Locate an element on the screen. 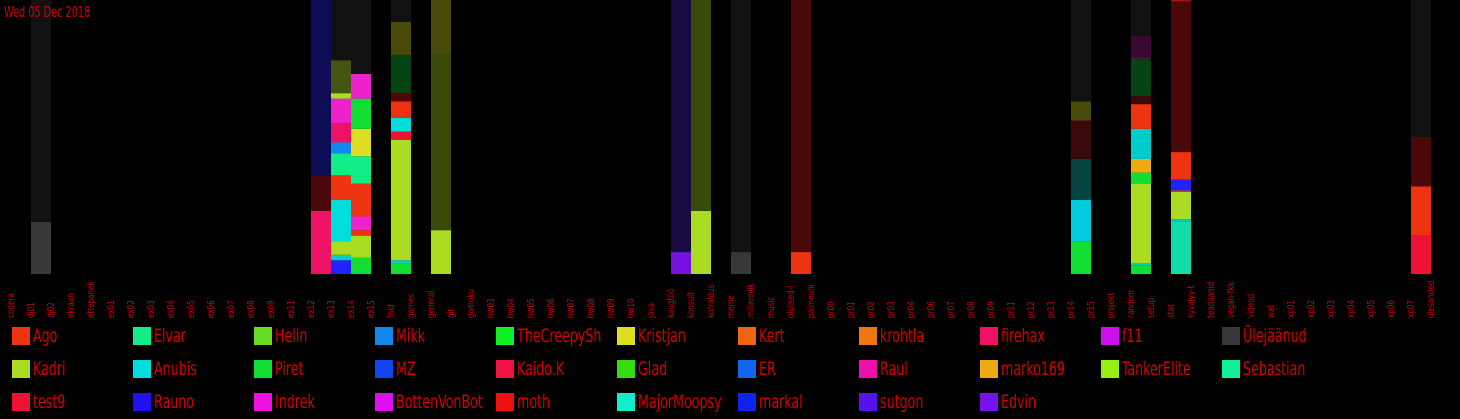 The width and height of the screenshot is (1460, 419). x-tick-label: ex14 is located at coordinates (351, 309).